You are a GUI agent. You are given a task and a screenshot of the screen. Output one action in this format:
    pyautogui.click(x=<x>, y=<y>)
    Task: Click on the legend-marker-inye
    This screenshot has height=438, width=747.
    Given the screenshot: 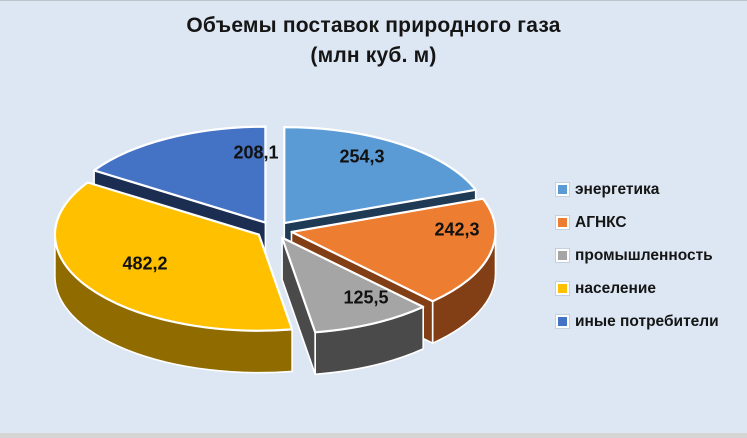 What is the action you would take?
    pyautogui.click(x=562, y=321)
    